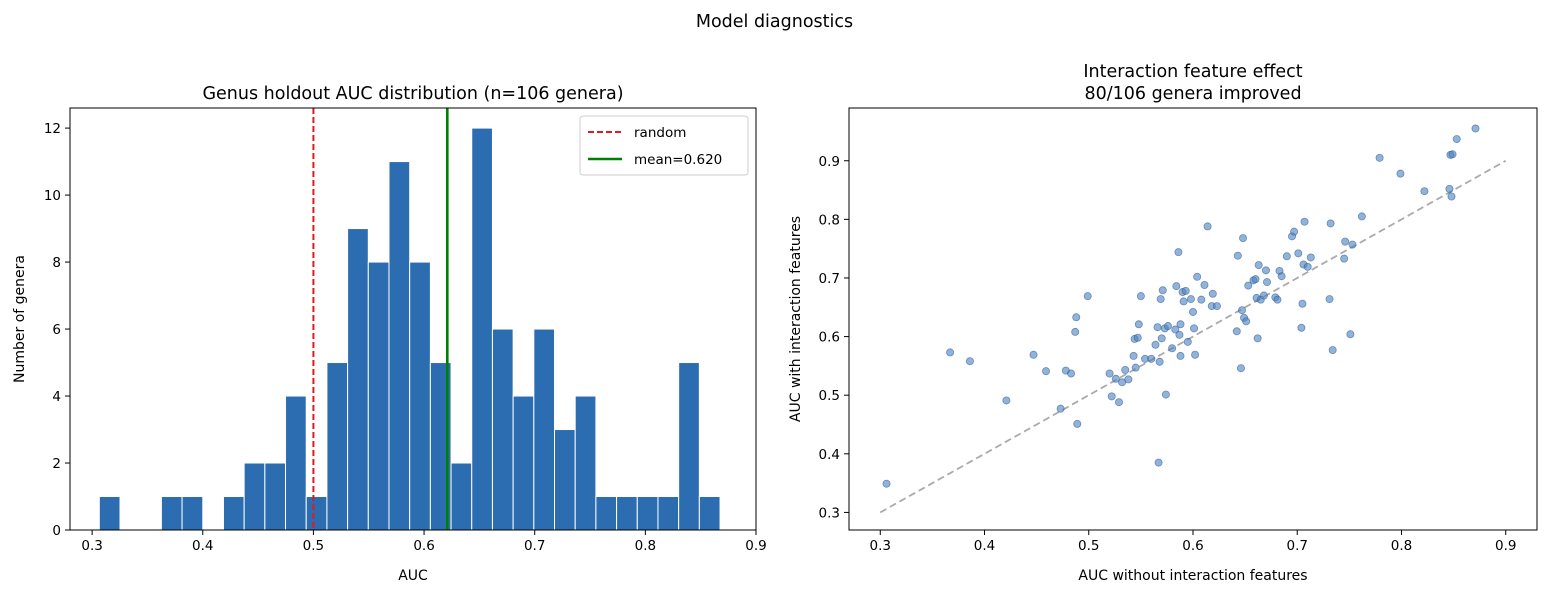 The height and width of the screenshot is (600, 1549). What do you see at coordinates (1192, 576) in the screenshot?
I see `scatter-x-axis-label: AUC without interaction features` at bounding box center [1192, 576].